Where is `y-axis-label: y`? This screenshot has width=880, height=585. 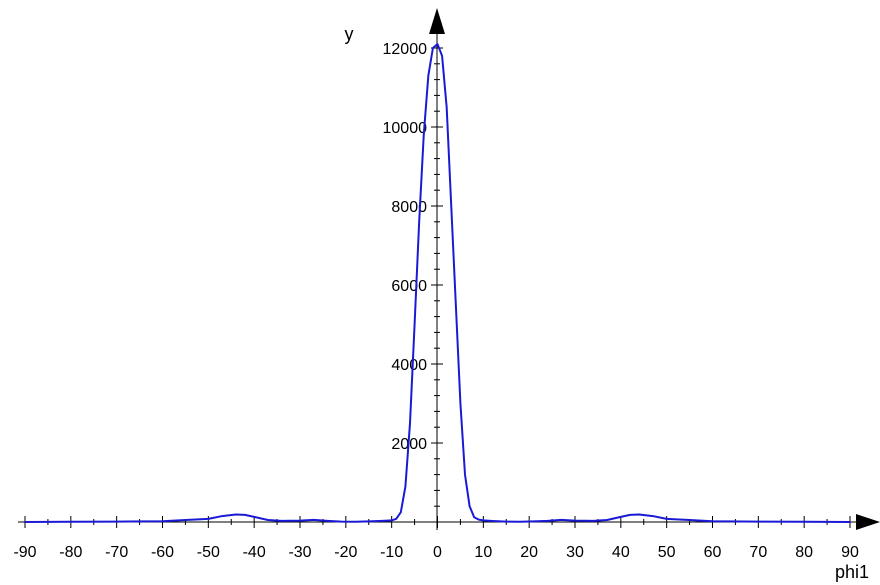
y-axis-label: y is located at coordinates (349, 34).